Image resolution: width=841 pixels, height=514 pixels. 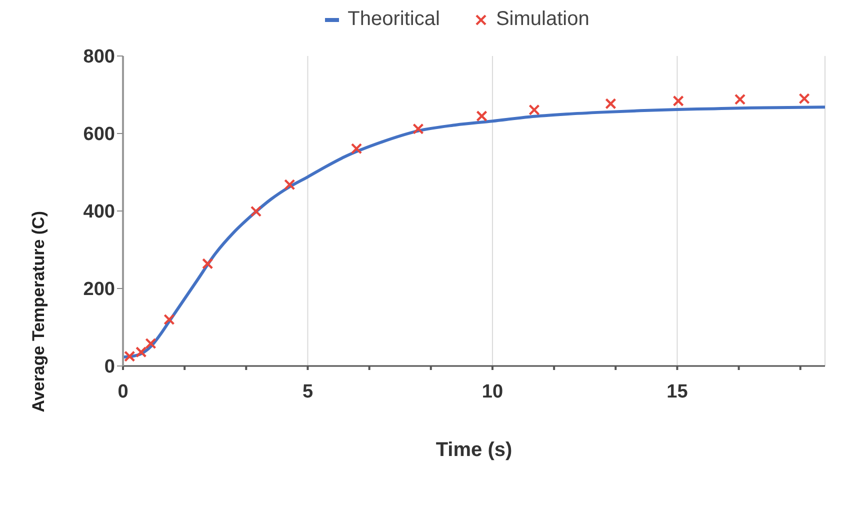 What do you see at coordinates (99, 57) in the screenshot?
I see `y-tick-label: 800` at bounding box center [99, 57].